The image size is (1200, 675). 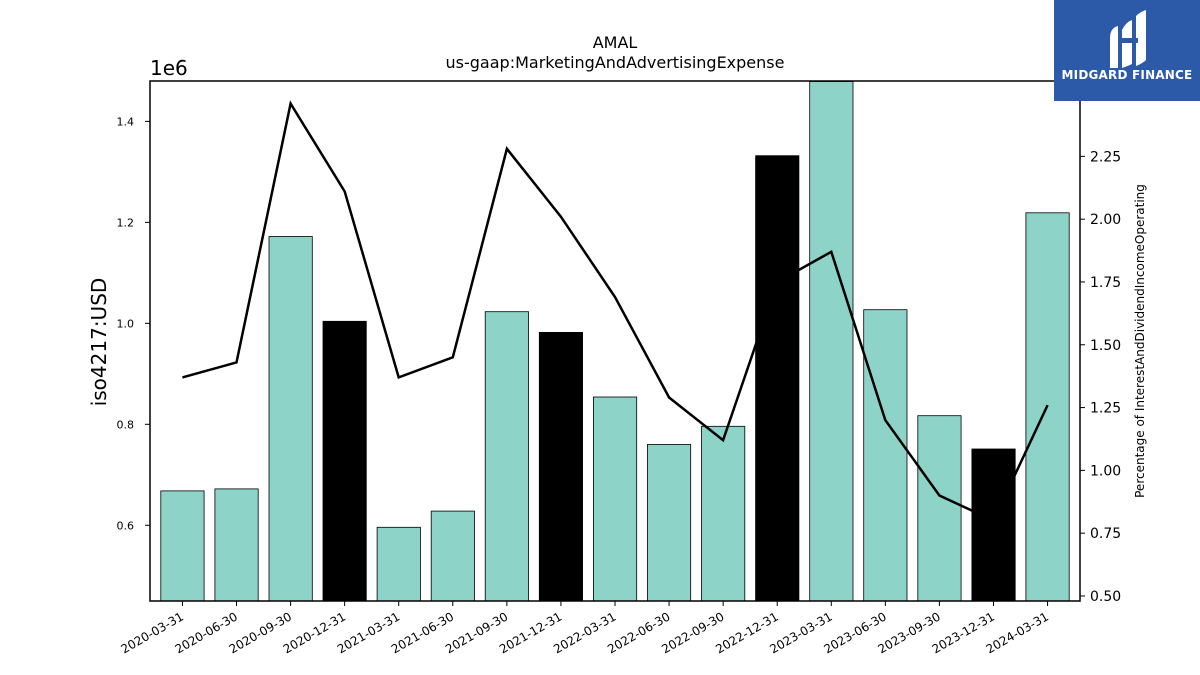 I want to click on y2-tick-label: 2.00, so click(x=1105, y=220).